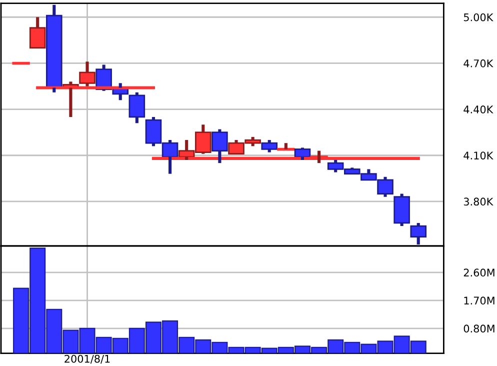 This screenshot has height=366, width=497. Describe the element at coordinates (479, 300) in the screenshot. I see `y-tick-label: 1.70M` at that location.